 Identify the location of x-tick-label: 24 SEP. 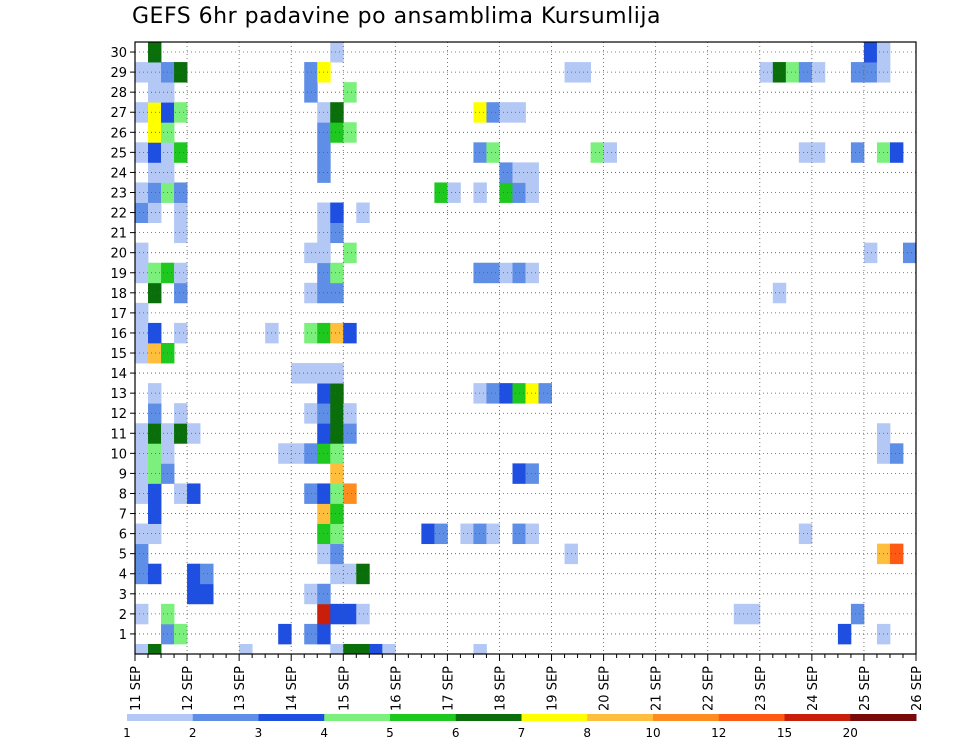
(813, 688).